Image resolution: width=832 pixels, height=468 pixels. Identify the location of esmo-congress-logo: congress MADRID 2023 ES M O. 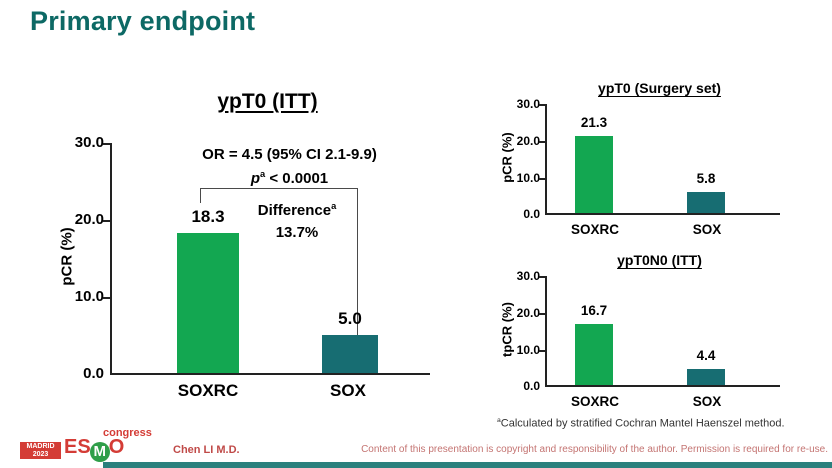
(90, 445).